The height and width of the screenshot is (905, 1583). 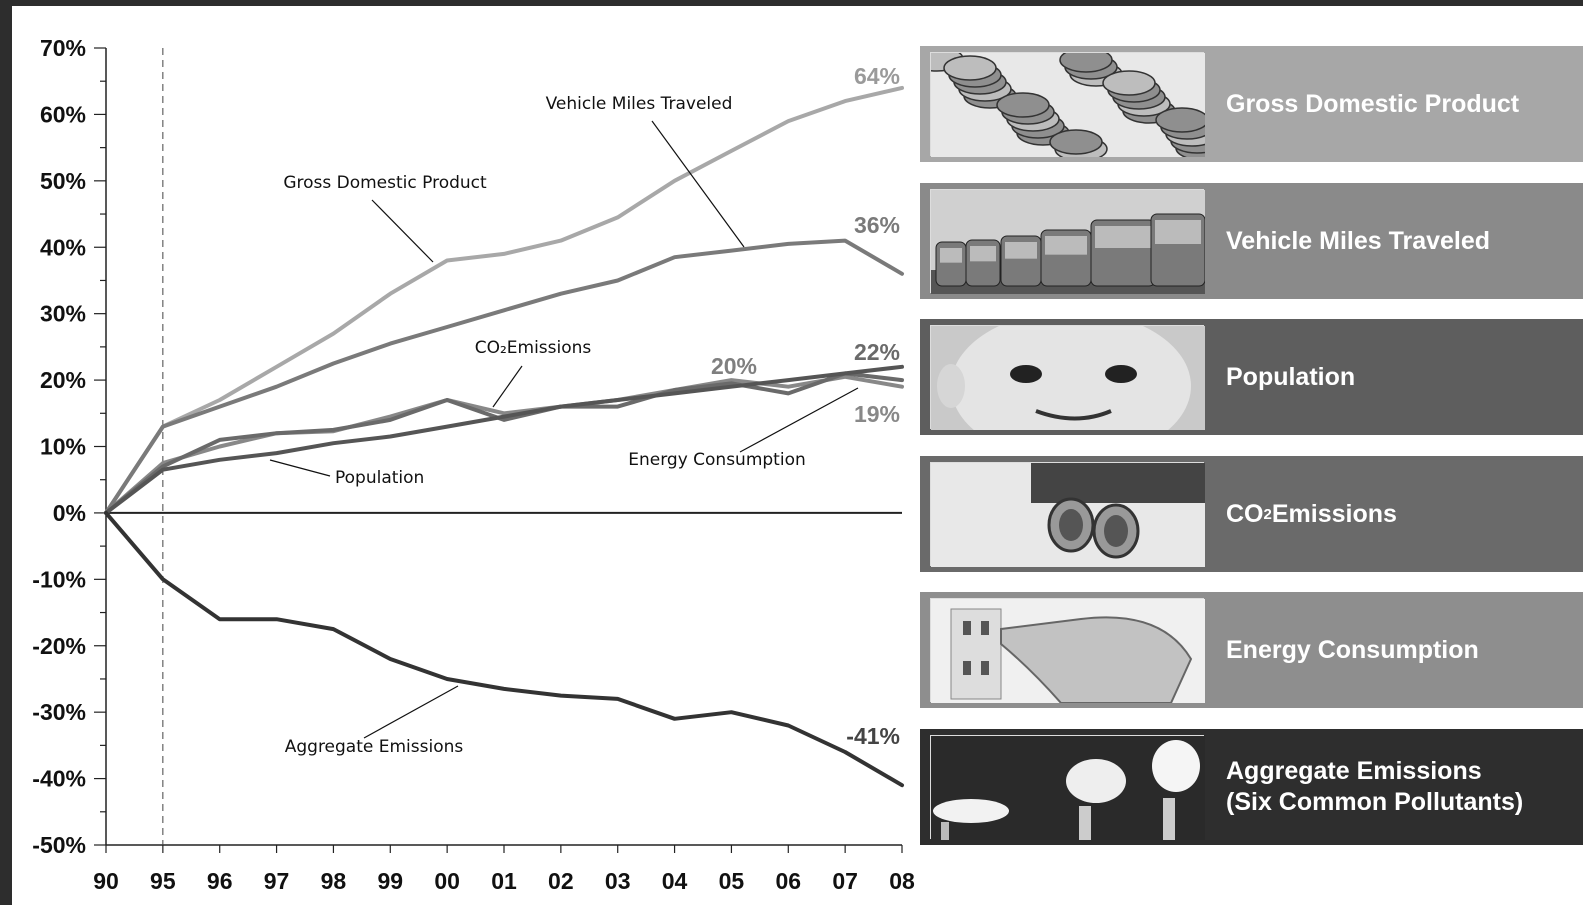 I want to click on annotation-label: Aggregate Emissions, so click(x=374, y=747).